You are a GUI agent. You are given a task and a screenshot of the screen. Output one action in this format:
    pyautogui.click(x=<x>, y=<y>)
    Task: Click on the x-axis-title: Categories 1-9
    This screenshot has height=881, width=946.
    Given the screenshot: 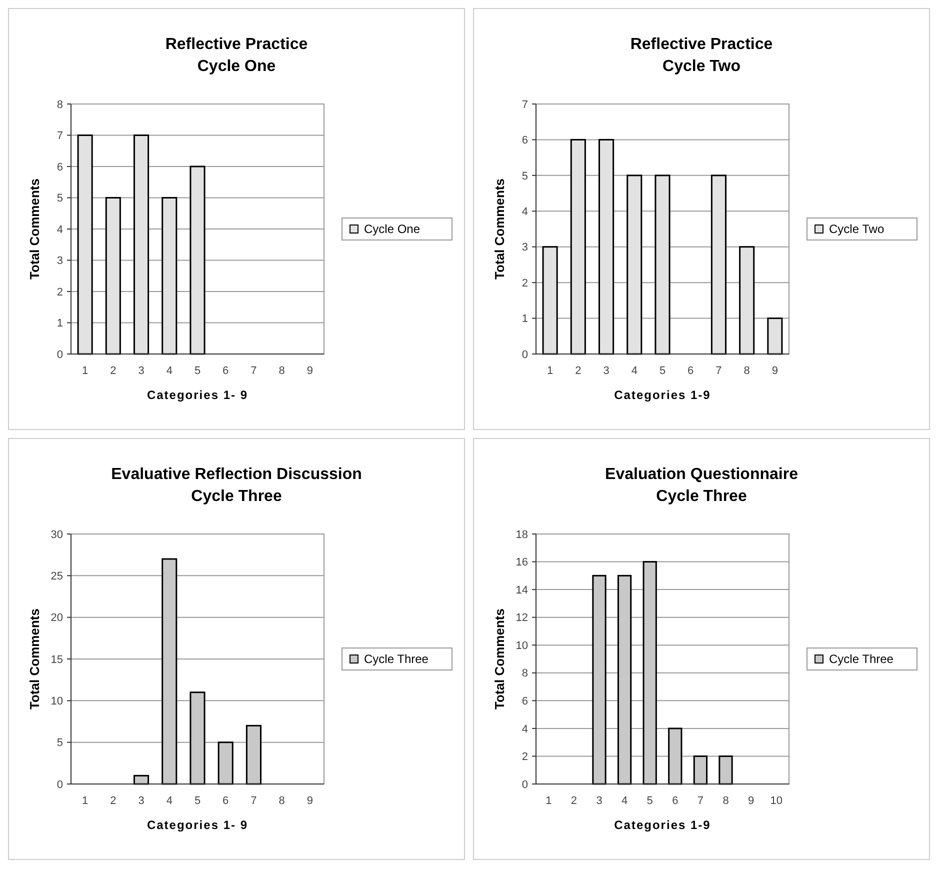 What is the action you would take?
    pyautogui.click(x=662, y=825)
    